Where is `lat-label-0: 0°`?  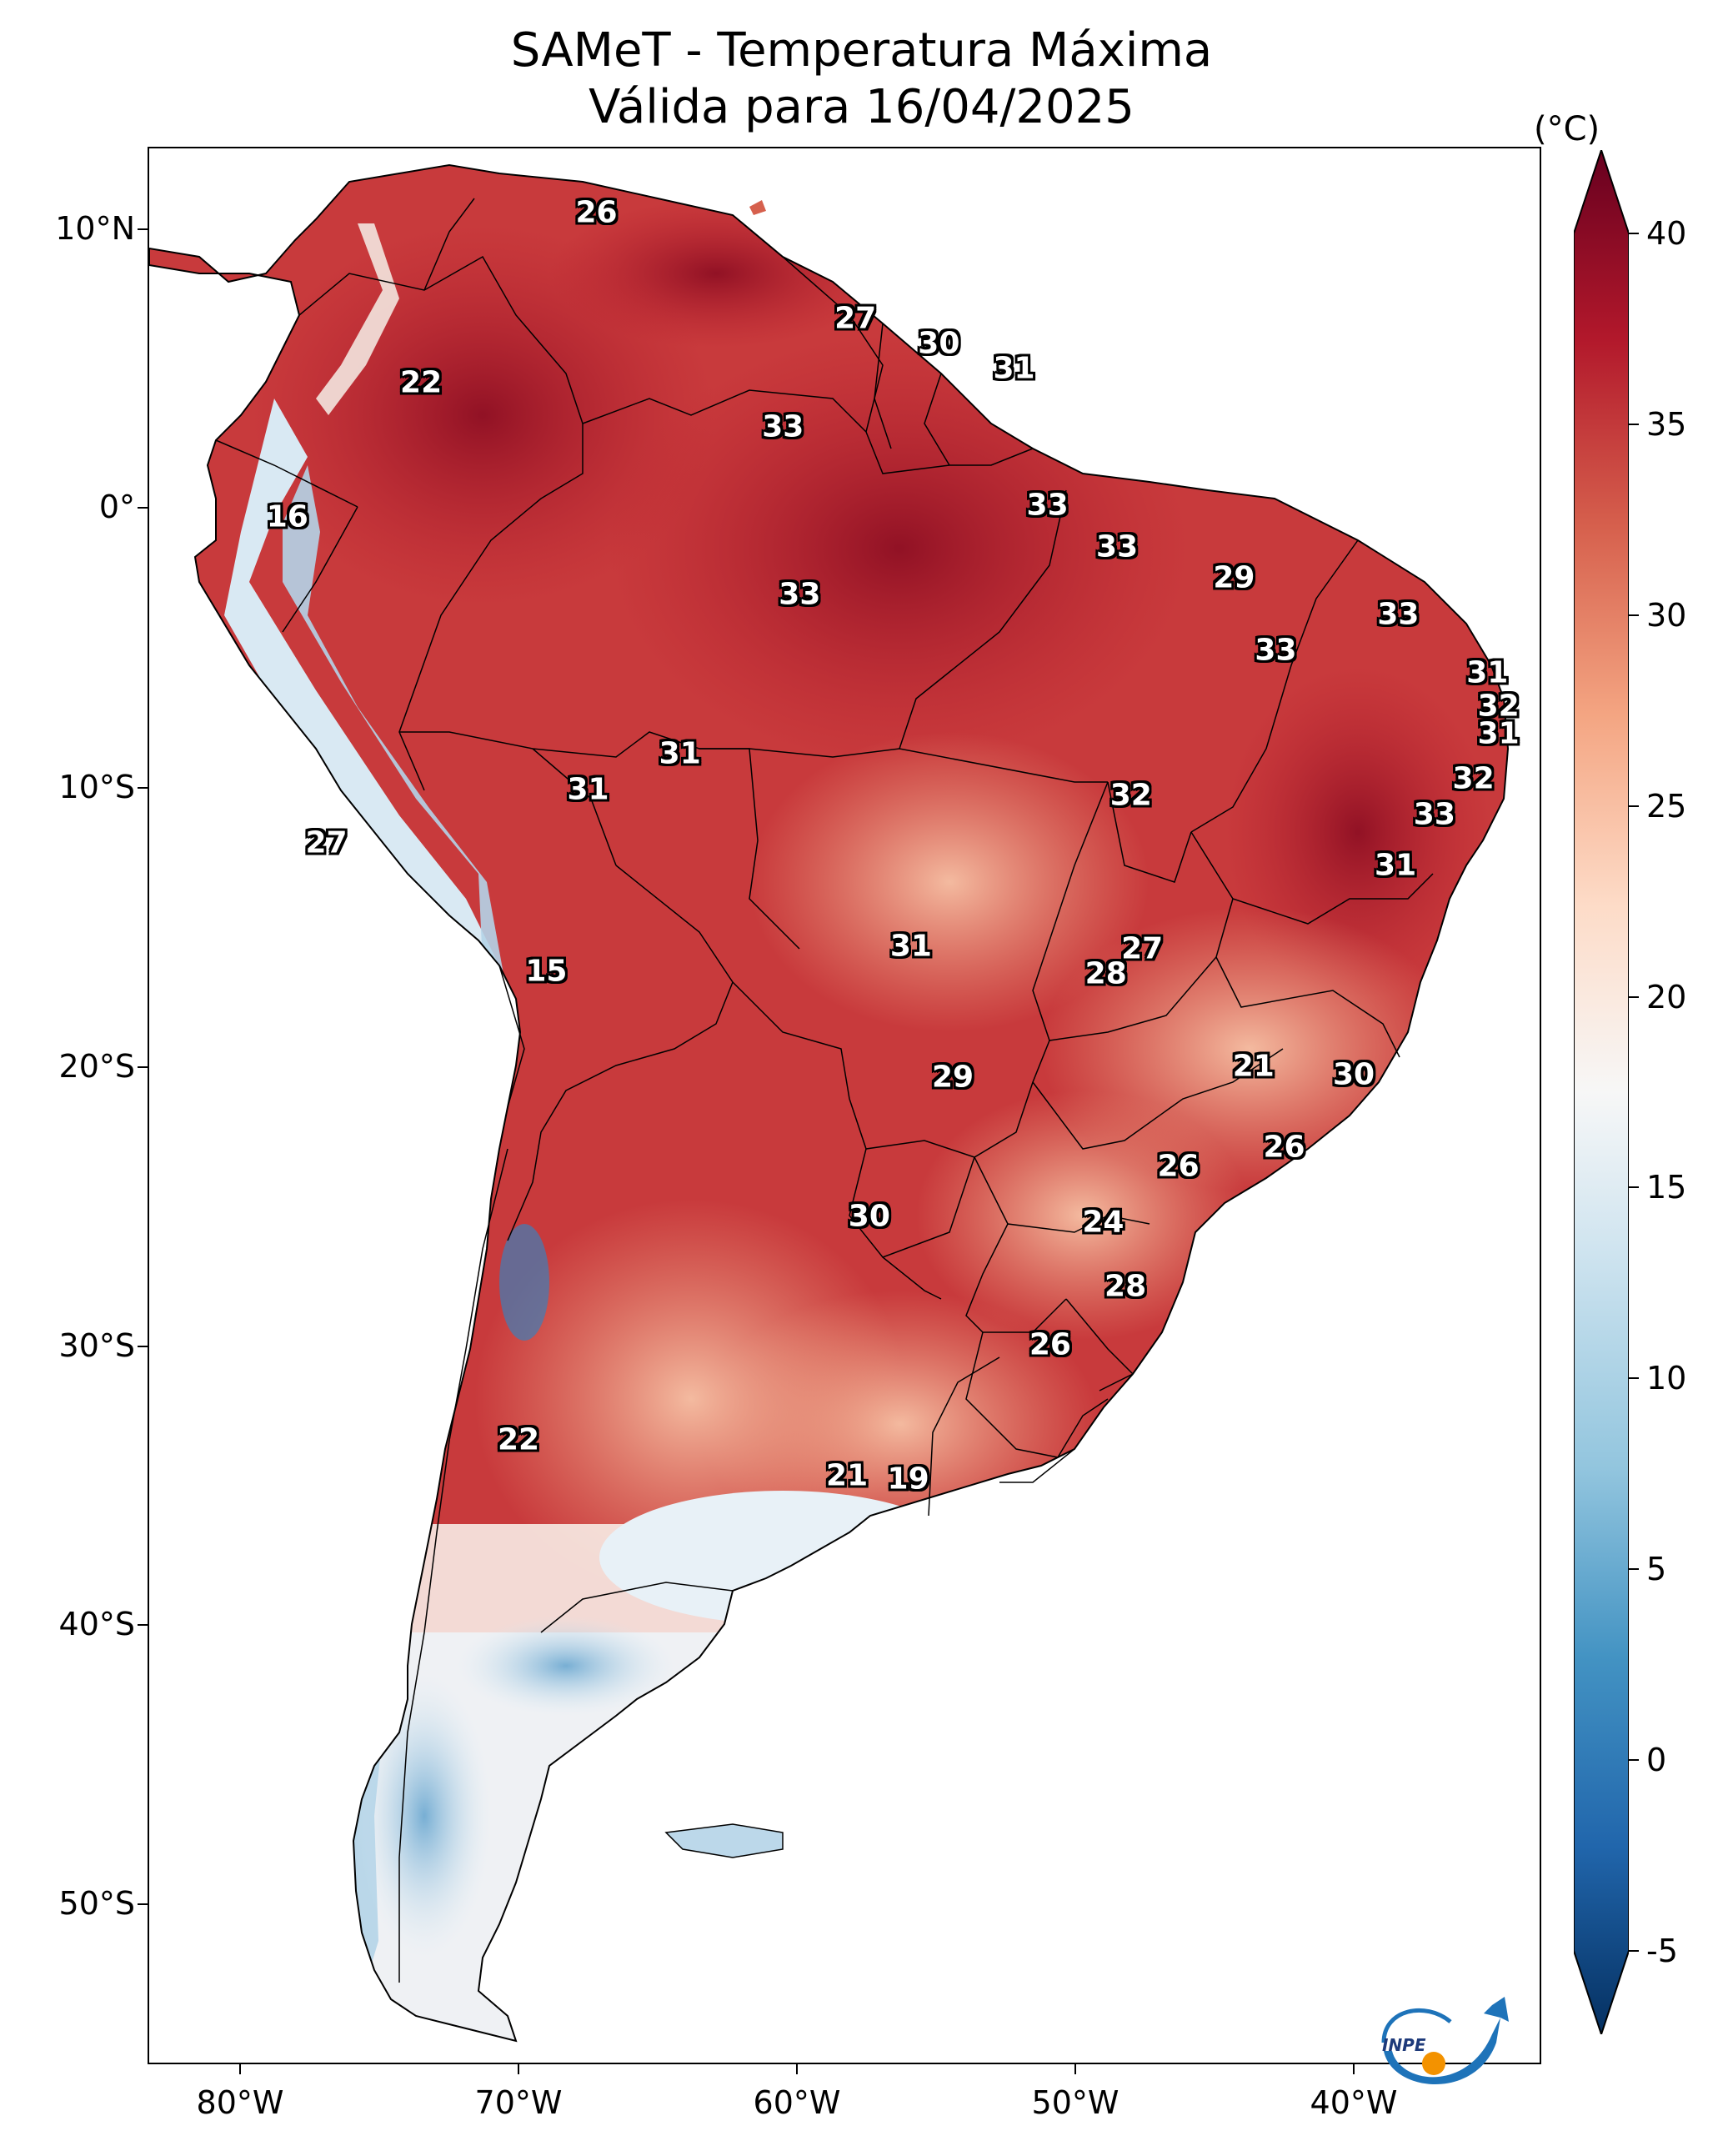 lat-label-0: 0° is located at coordinates (116, 507).